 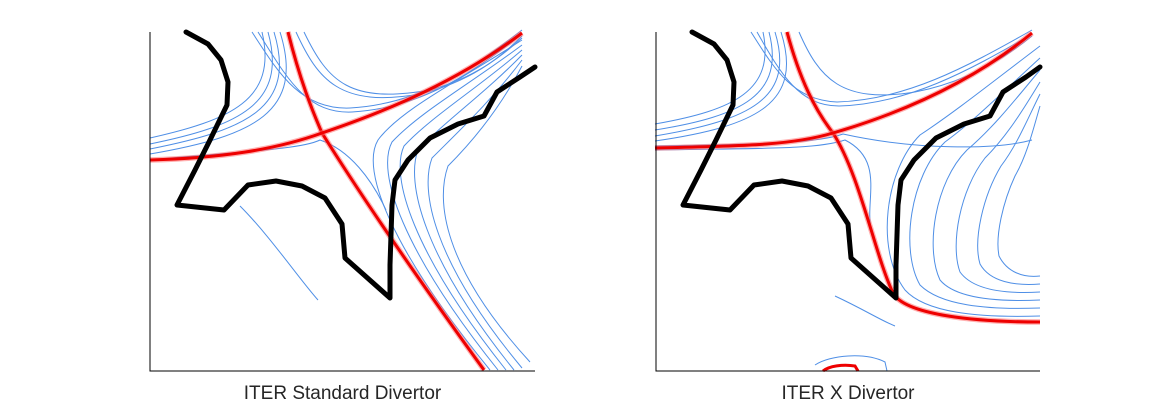 I want to click on caption-x-divertor: ITER X Divertor, so click(x=848, y=393).